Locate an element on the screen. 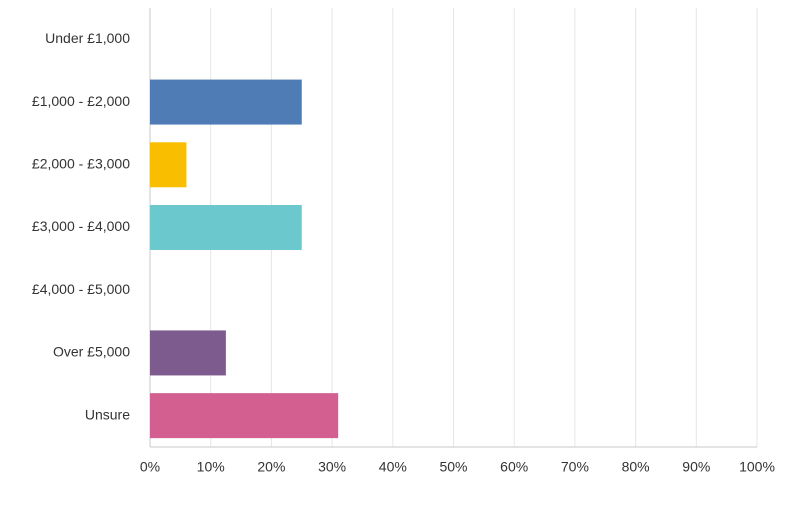 This screenshot has width=796, height=509. y-tick-label: £3,000 - £4,000 is located at coordinates (81, 226).